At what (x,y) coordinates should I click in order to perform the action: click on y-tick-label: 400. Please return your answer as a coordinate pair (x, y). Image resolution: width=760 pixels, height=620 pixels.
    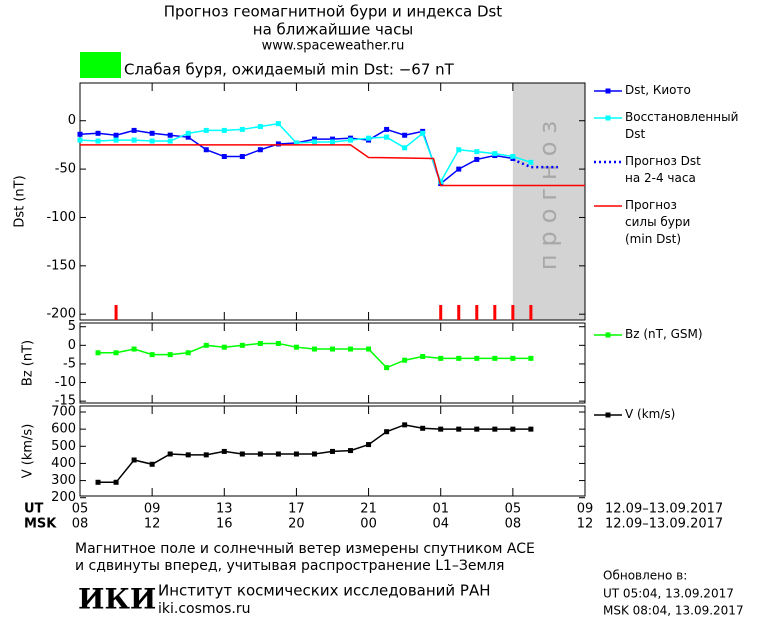
    Looking at the image, I should click on (63, 463).